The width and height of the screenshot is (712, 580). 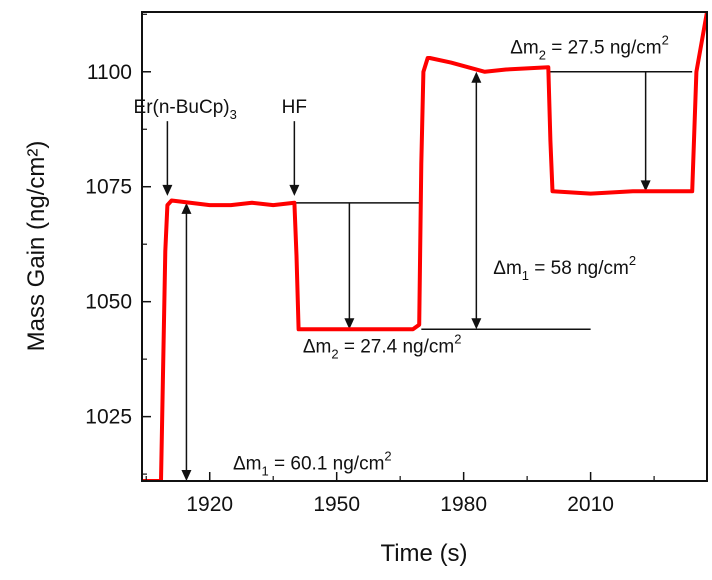 I want to click on delta-mass-label: Δm2 = 27.5 ng/cm2, so click(x=589, y=47).